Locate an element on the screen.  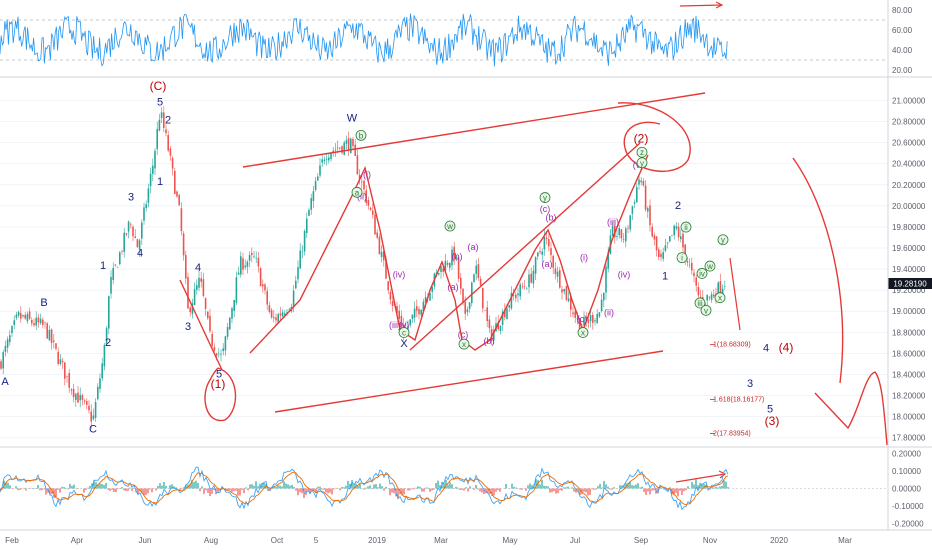
fib-level-label: 1(18.68309) is located at coordinates (732, 345).